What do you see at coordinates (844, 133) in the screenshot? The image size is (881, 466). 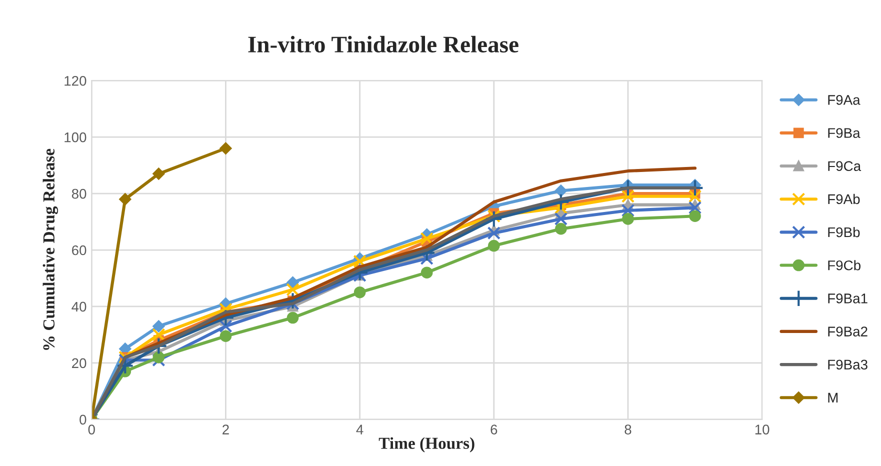 I see `legend-label: F9Ba` at bounding box center [844, 133].